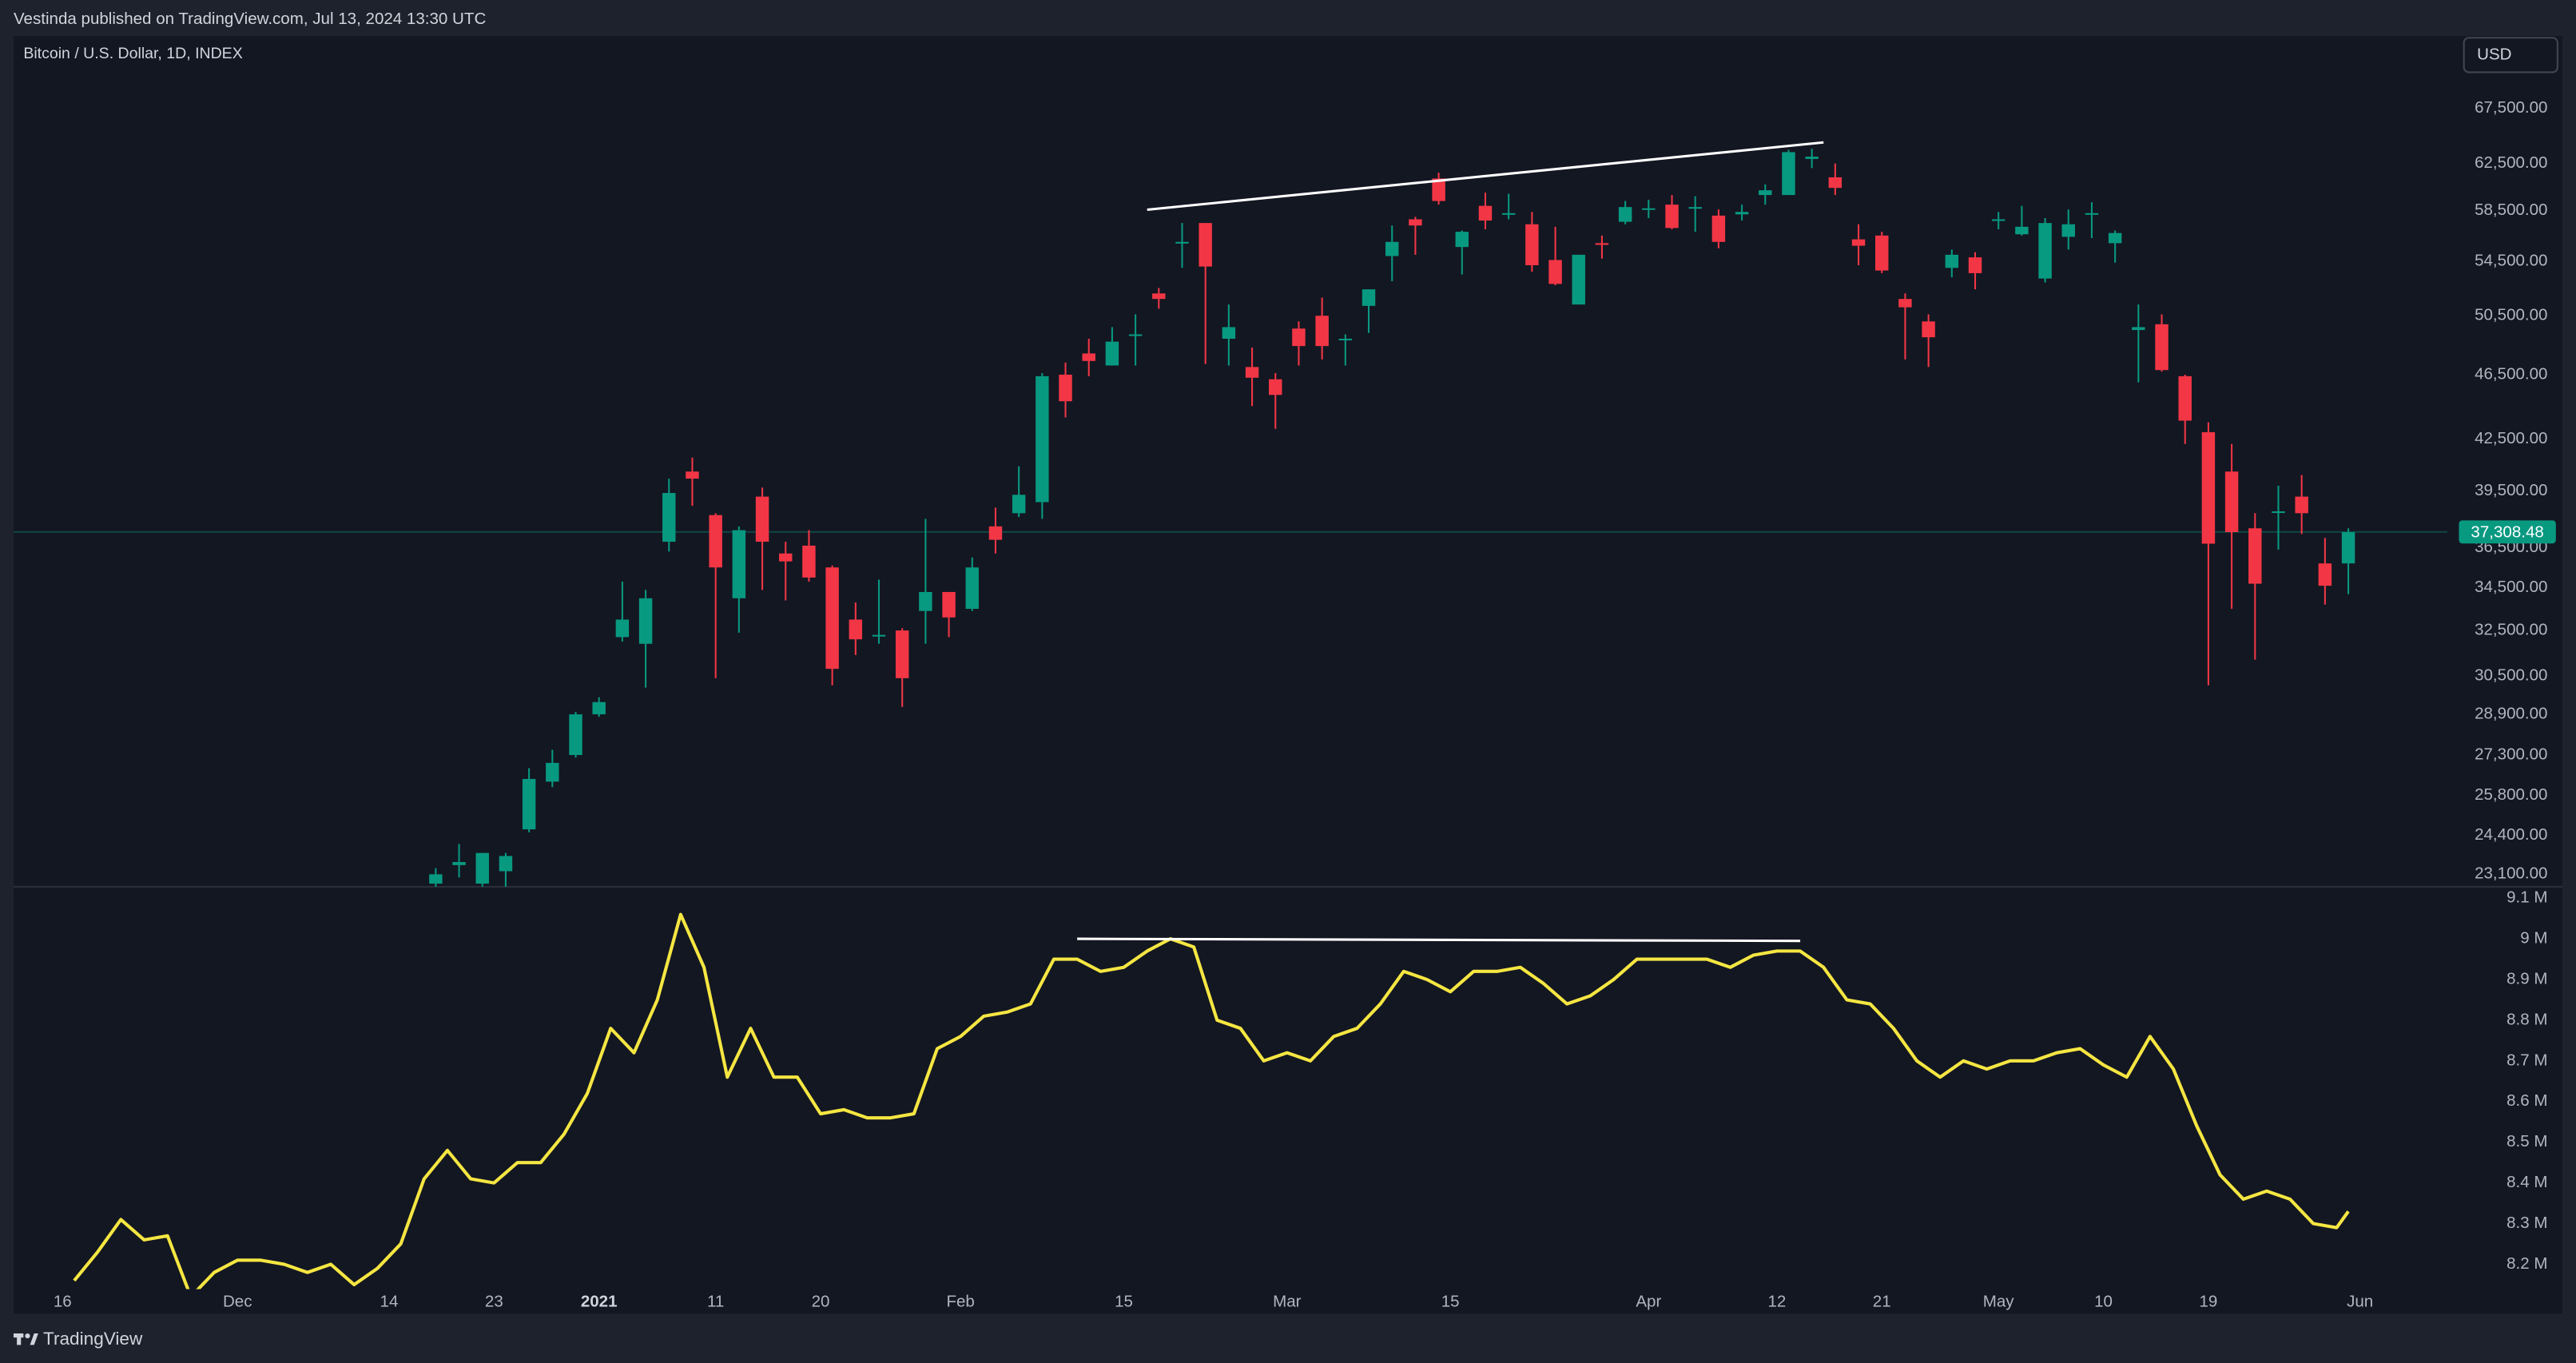 This screenshot has width=2576, height=1363. What do you see at coordinates (2526, 897) in the screenshot?
I see `y-tick-label: 9.1 M` at bounding box center [2526, 897].